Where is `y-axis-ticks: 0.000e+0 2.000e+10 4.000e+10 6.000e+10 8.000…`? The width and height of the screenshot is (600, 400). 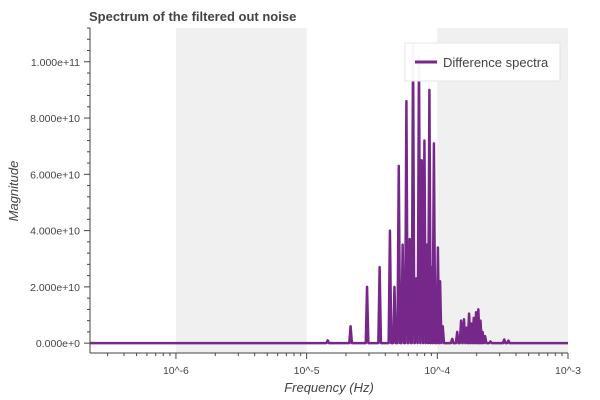
y-axis-ticks: 0.000e+0 2.000e+10 4.000e+10 6.000e+10 8.000… is located at coordinates (60, 188).